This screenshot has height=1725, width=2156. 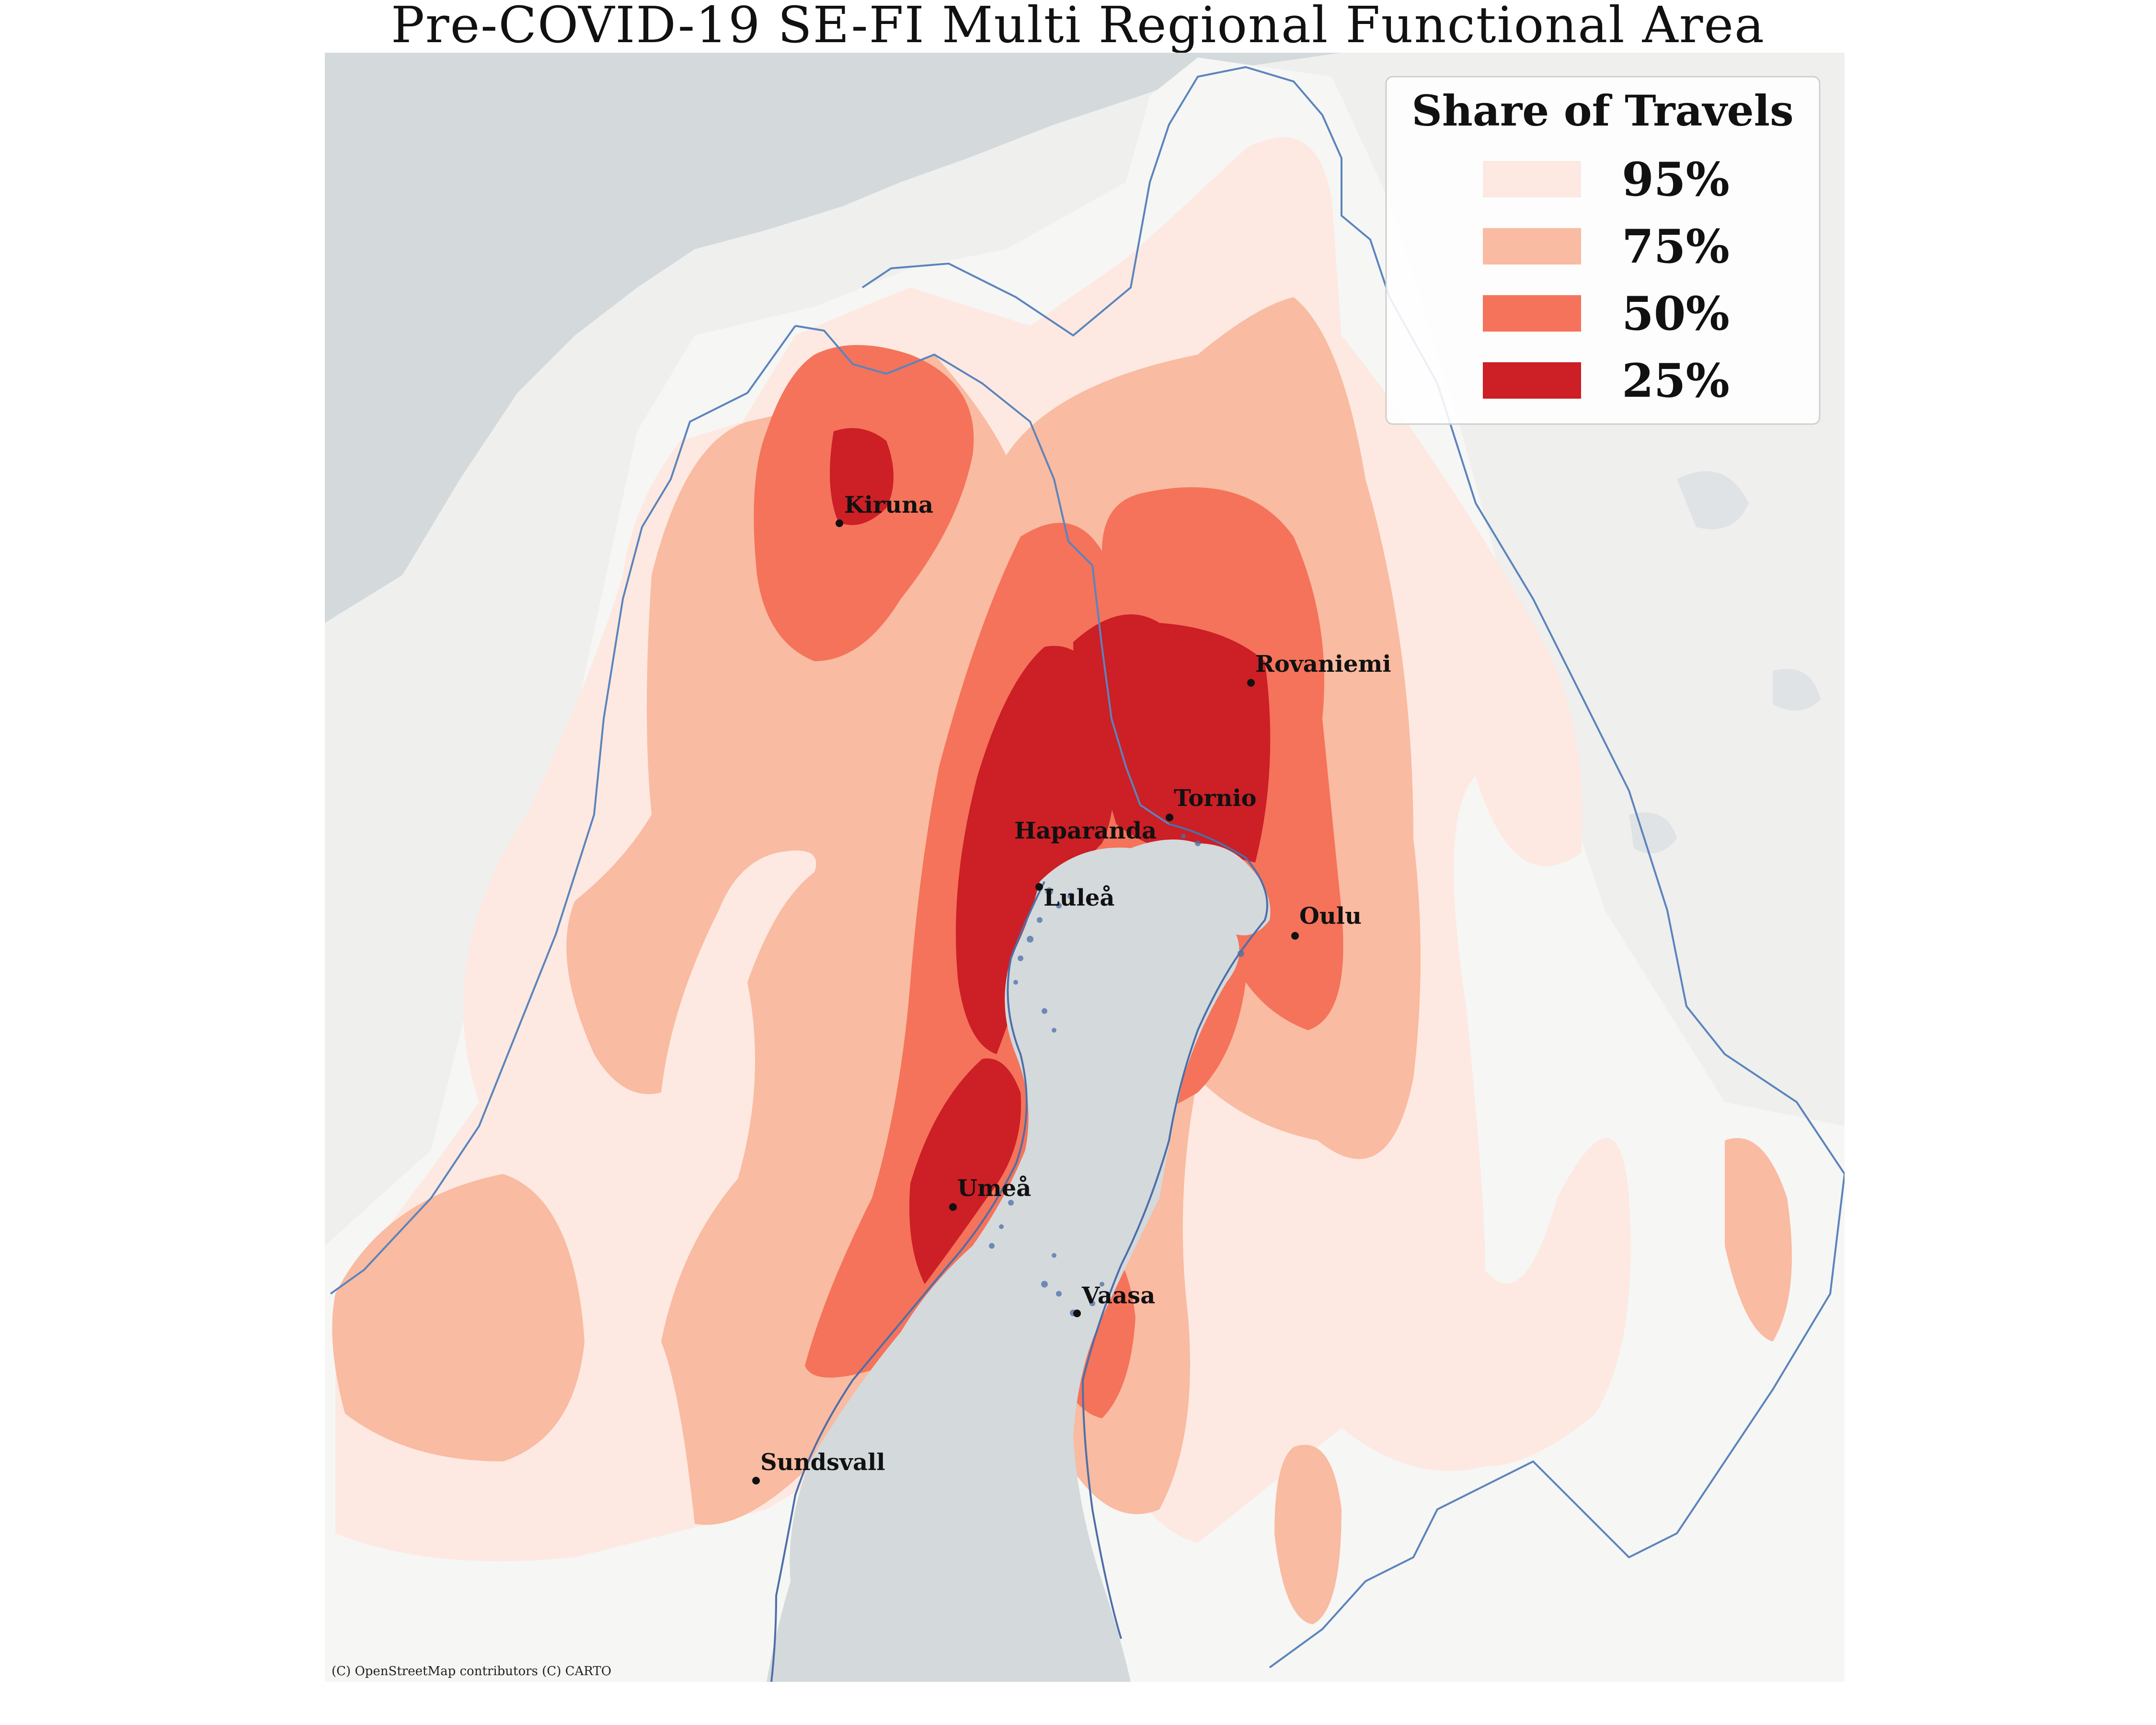 I want to click on sweden-norway-border, so click(x=563, y=810).